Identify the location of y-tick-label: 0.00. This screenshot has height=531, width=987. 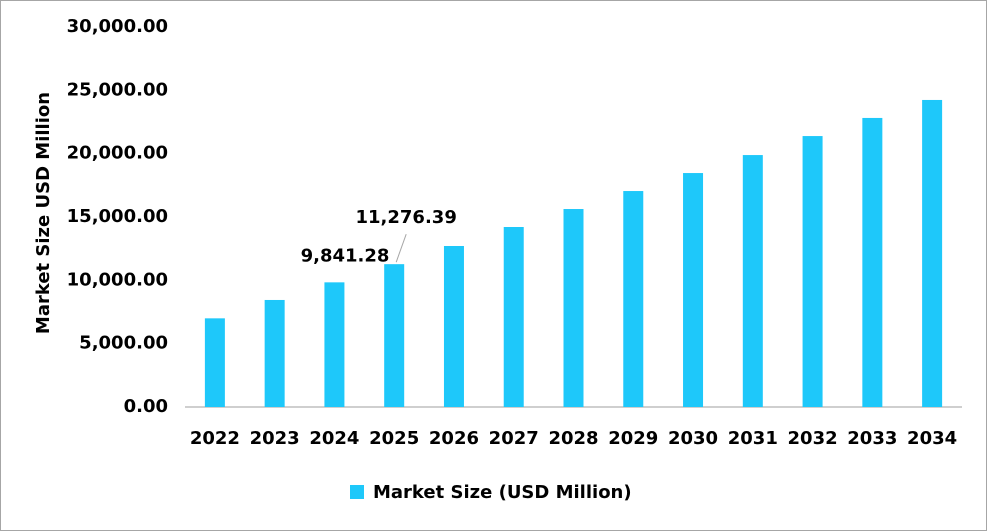
(146, 406).